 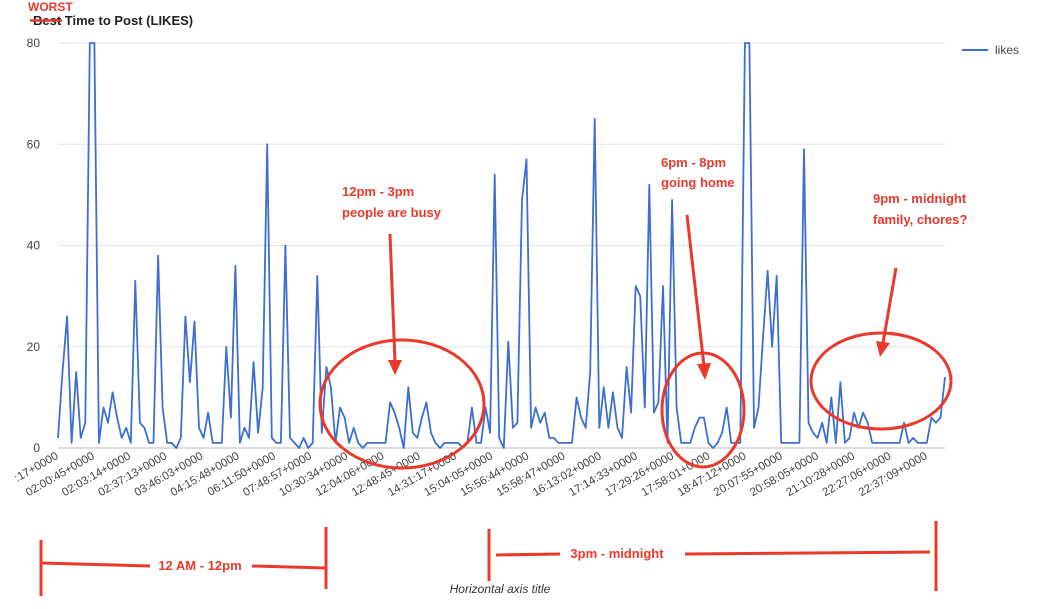 I want to click on home-label-line1: 6pm - 8pm, so click(x=693, y=162).